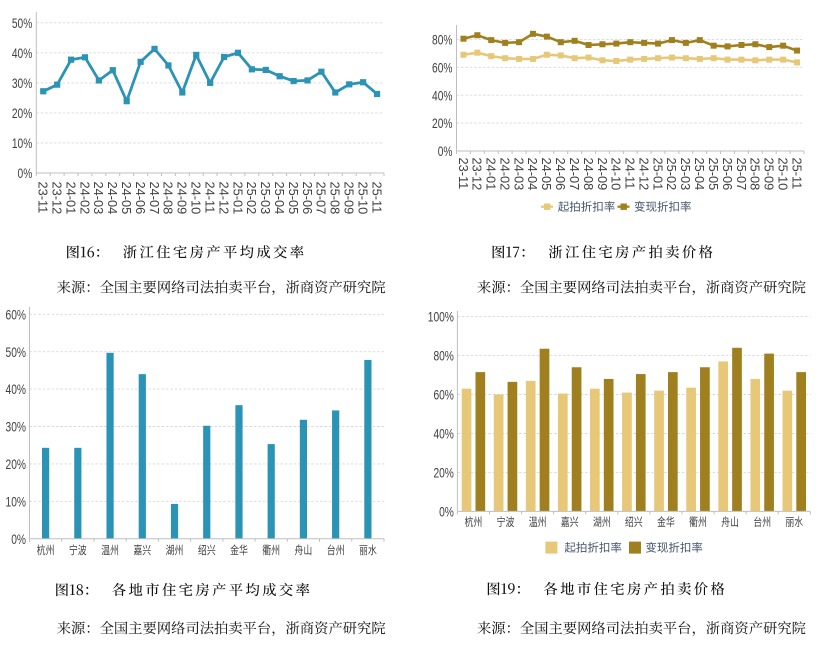  Describe the element at coordinates (441, 317) in the screenshot. I see `svg-text: 100%` at that location.